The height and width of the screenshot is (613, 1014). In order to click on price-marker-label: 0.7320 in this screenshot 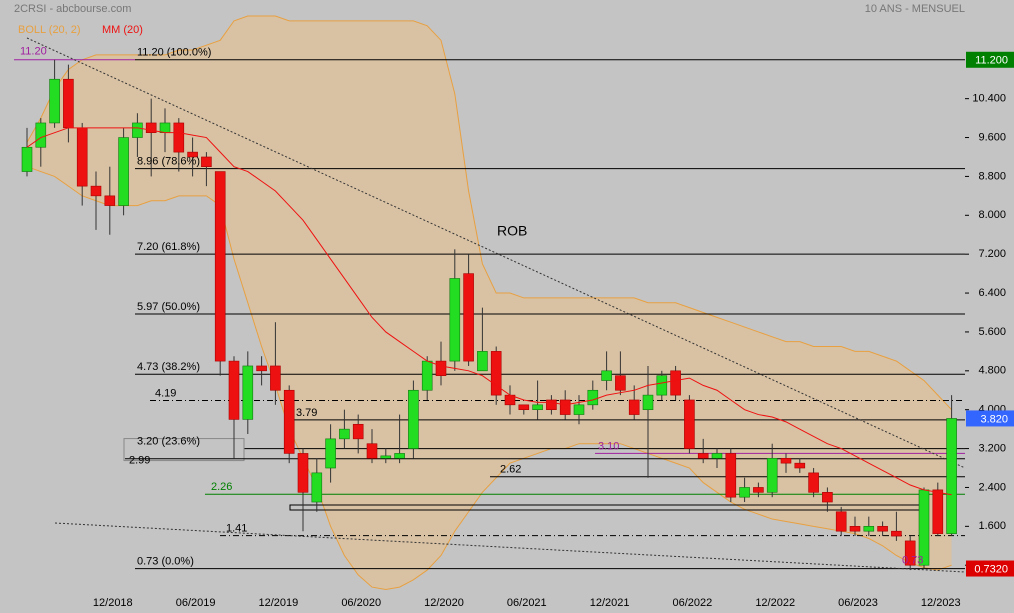, I will do `click(991, 569)`.